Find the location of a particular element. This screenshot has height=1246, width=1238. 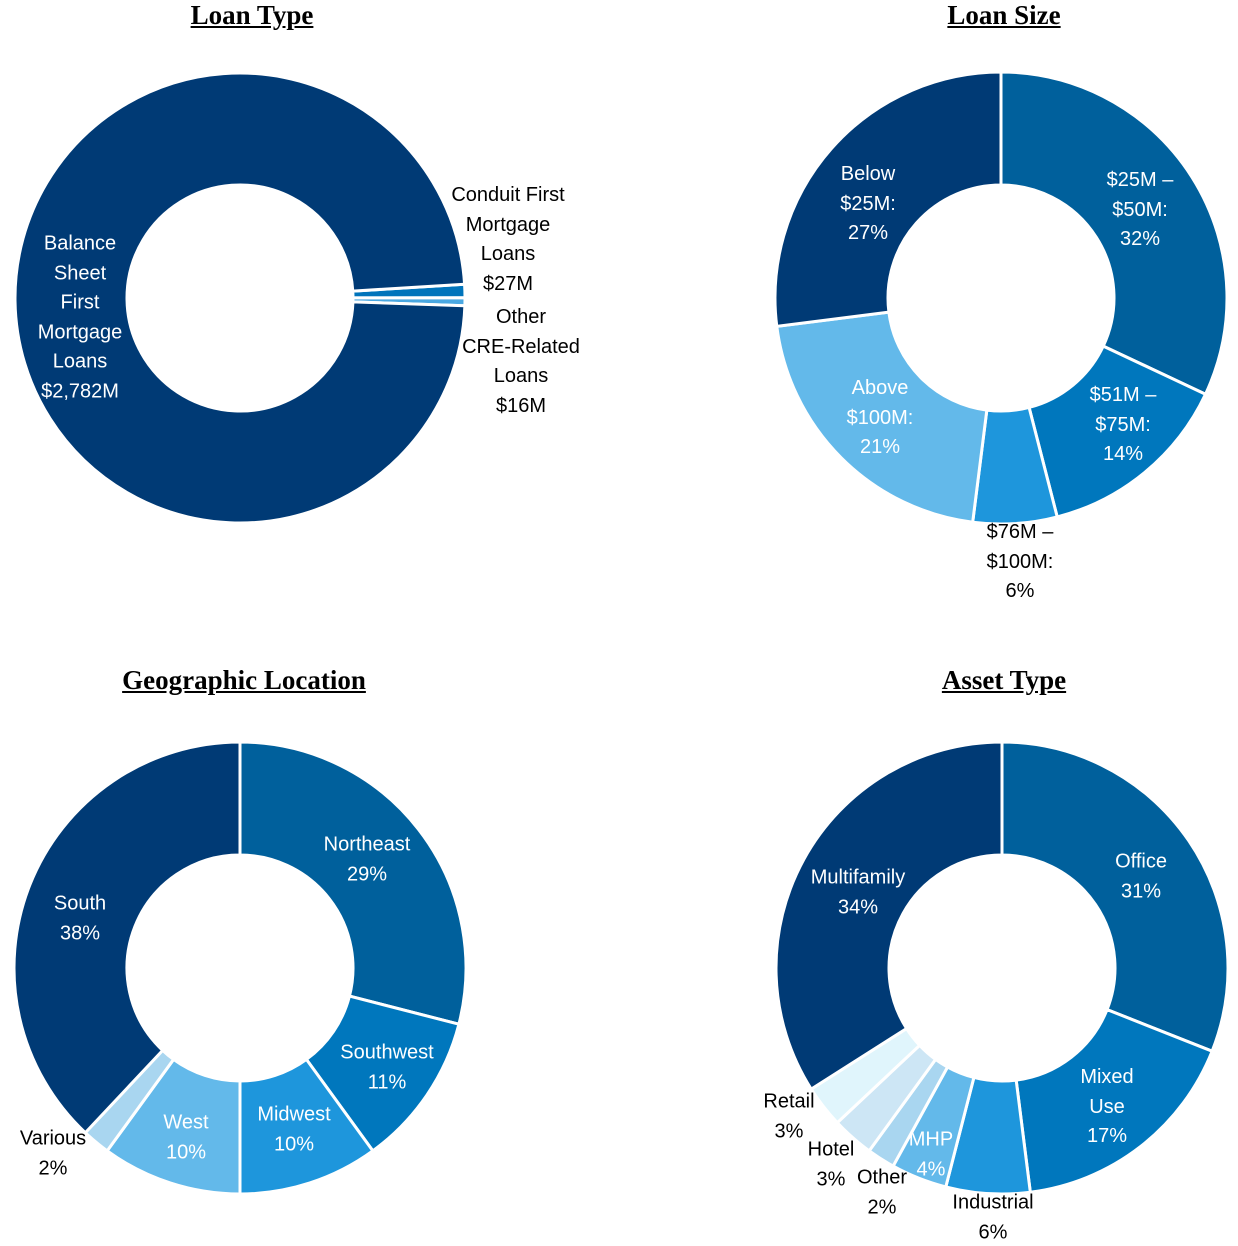

slice-below-25m is located at coordinates (888, 199).